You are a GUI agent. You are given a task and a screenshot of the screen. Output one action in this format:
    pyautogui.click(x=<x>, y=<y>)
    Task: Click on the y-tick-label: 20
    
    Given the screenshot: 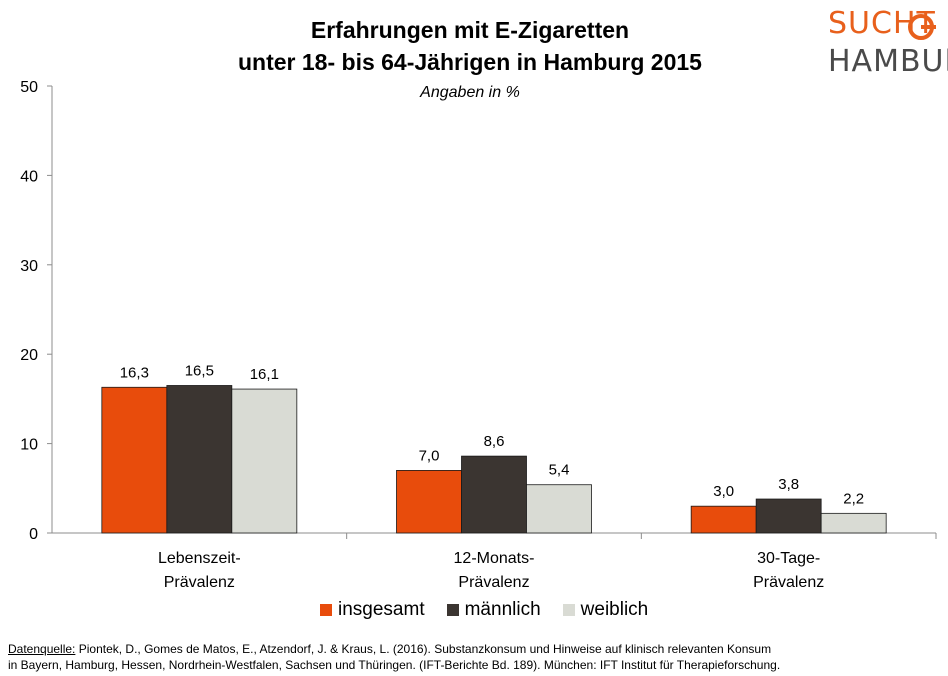 What is the action you would take?
    pyautogui.click(x=29, y=355)
    